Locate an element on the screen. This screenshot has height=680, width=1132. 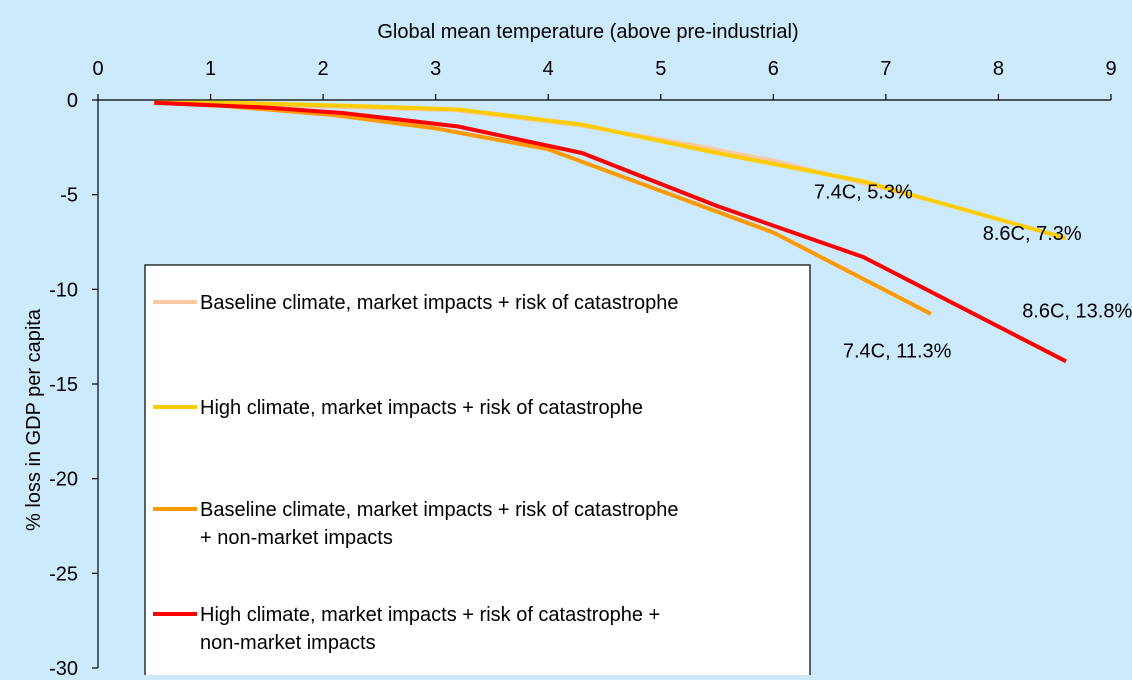
y-tick-label: -25 is located at coordinates (63, 574).